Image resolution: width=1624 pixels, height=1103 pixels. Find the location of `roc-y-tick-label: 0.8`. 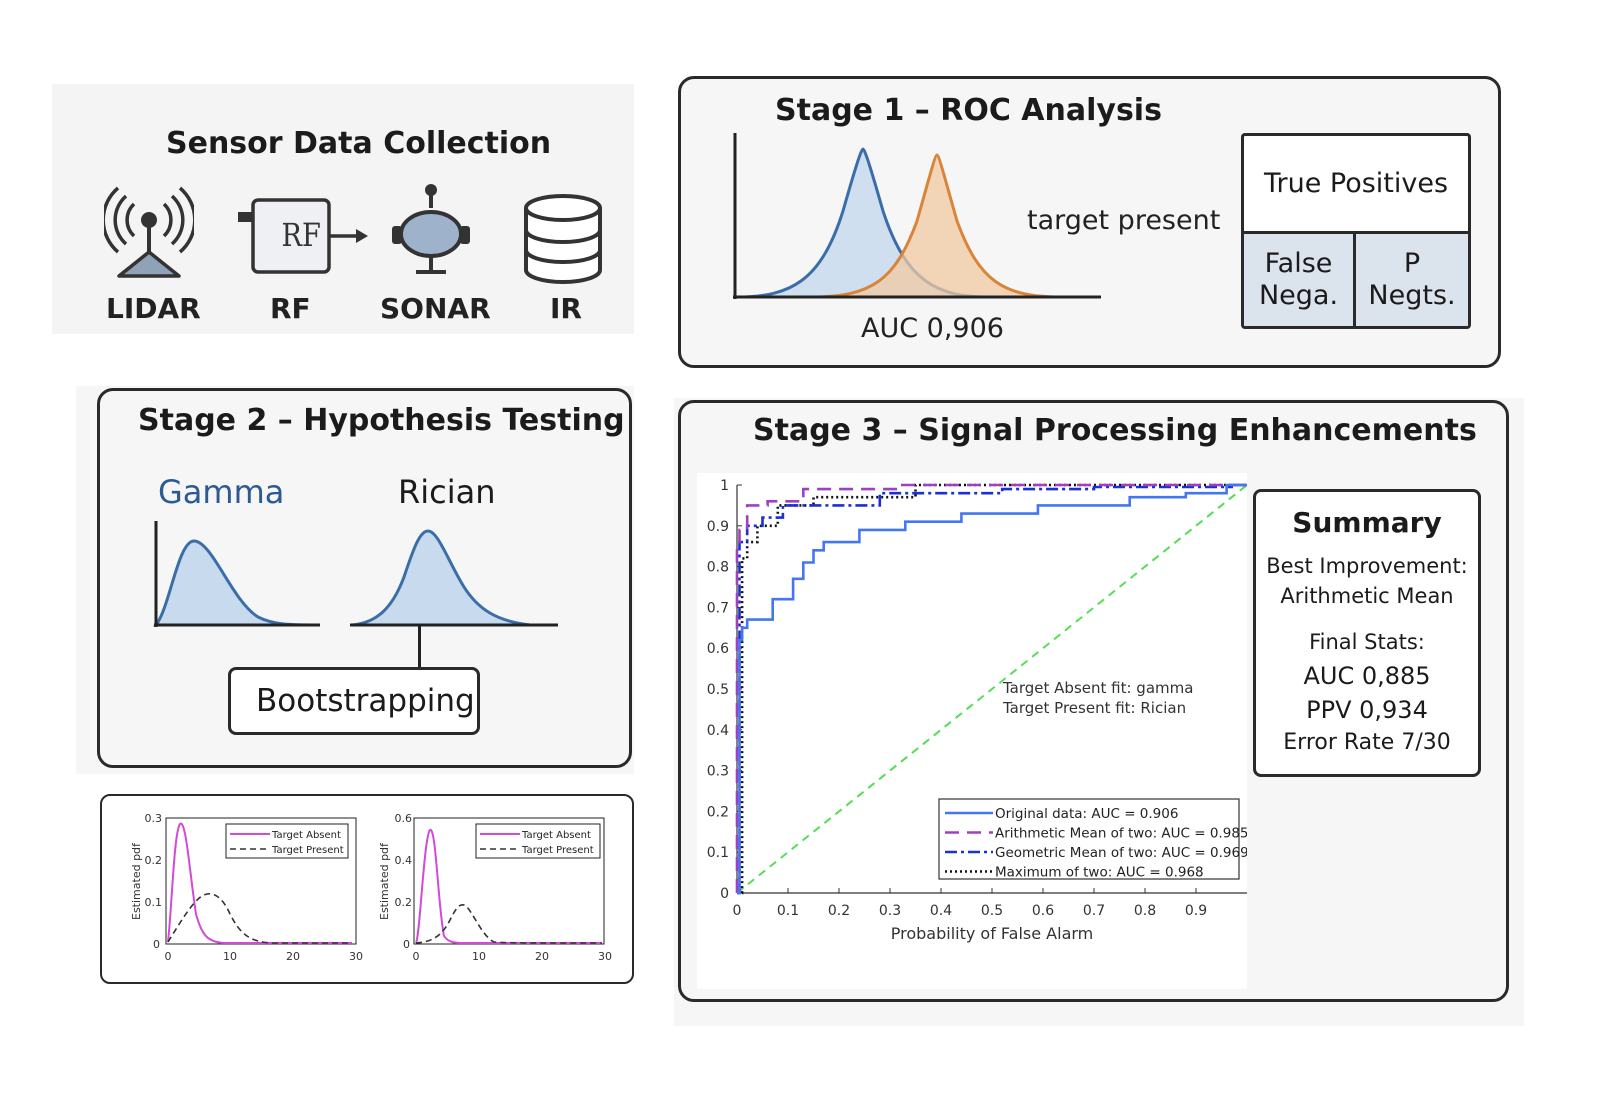

roc-y-tick-label: 0.8 is located at coordinates (718, 568).